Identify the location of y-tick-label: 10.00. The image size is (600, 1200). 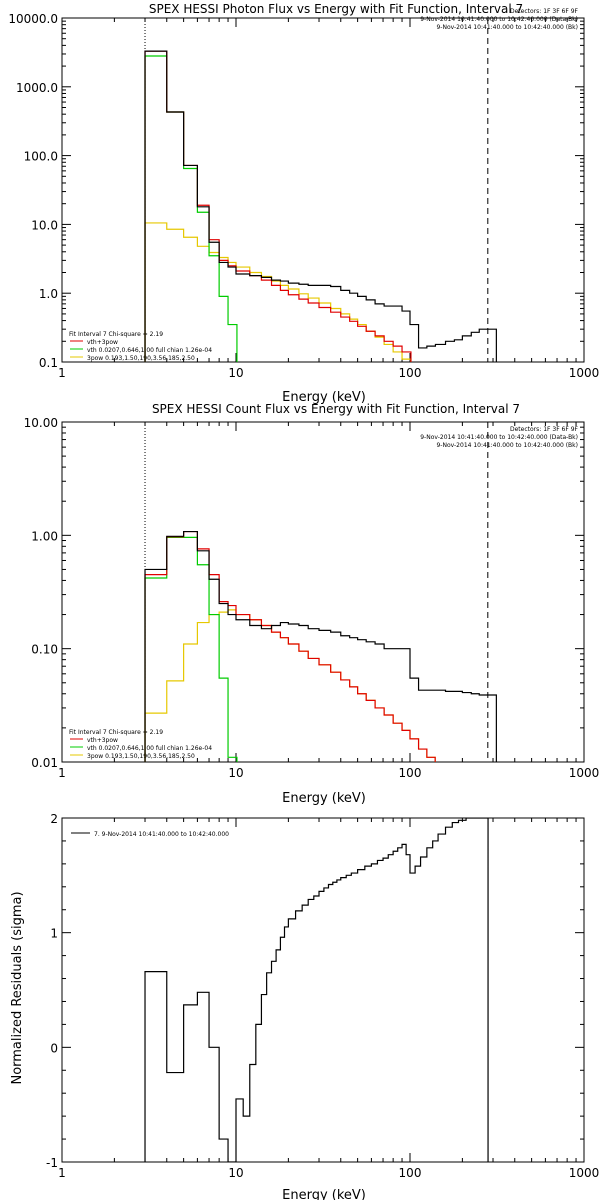
(41, 423).